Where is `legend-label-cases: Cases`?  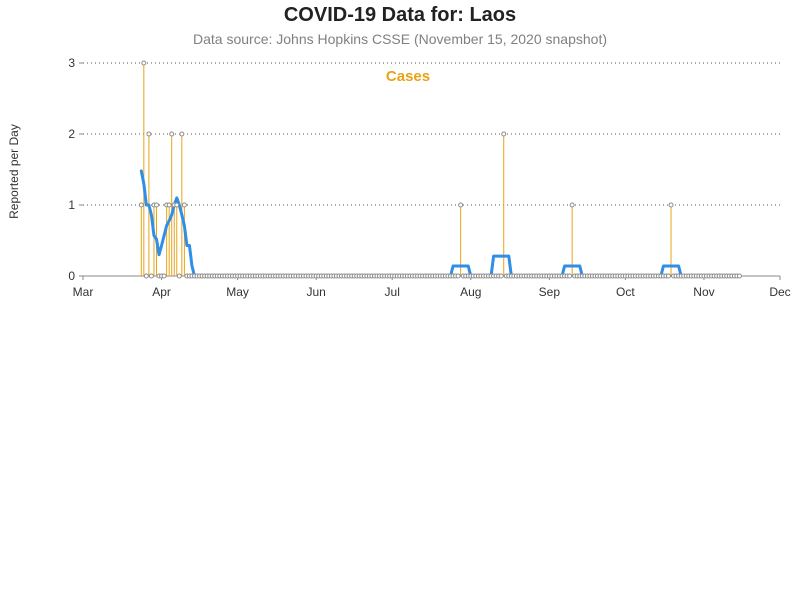 legend-label-cases: Cases is located at coordinates (408, 76).